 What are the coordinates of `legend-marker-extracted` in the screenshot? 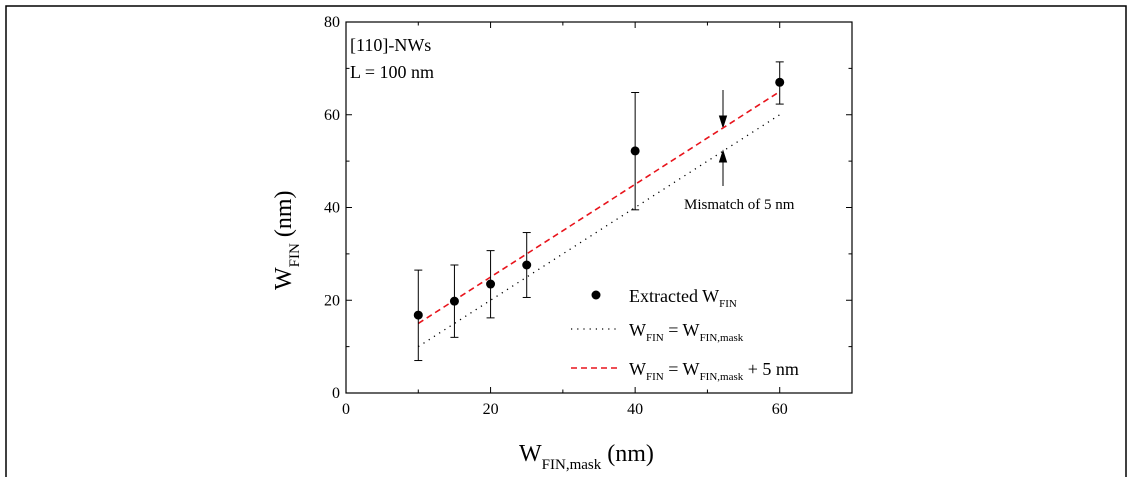 It's located at (596, 295).